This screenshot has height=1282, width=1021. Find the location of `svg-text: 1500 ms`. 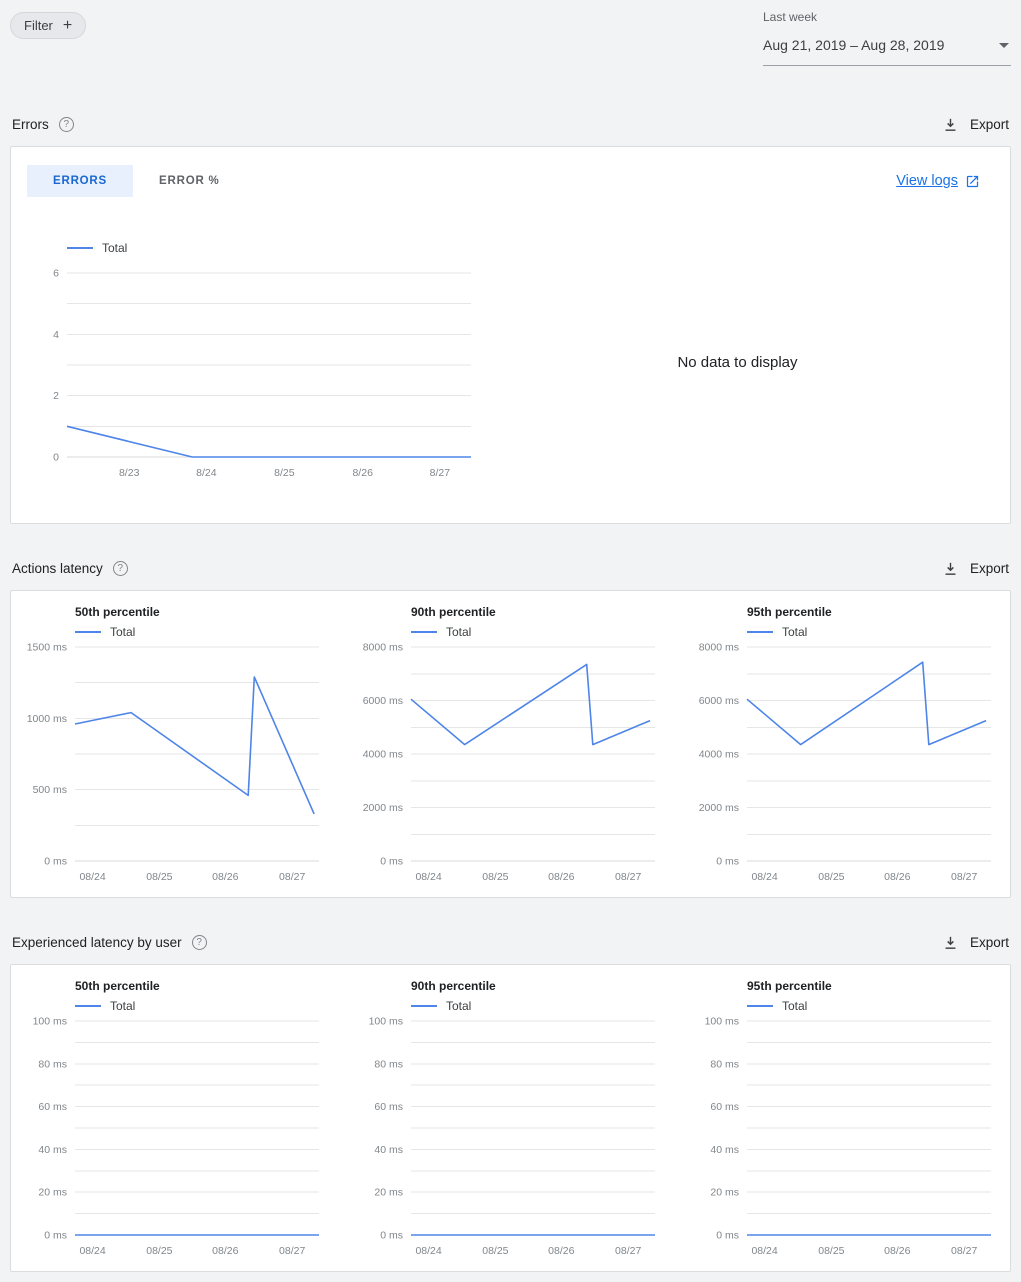

svg-text: 1500 ms is located at coordinates (47, 648).